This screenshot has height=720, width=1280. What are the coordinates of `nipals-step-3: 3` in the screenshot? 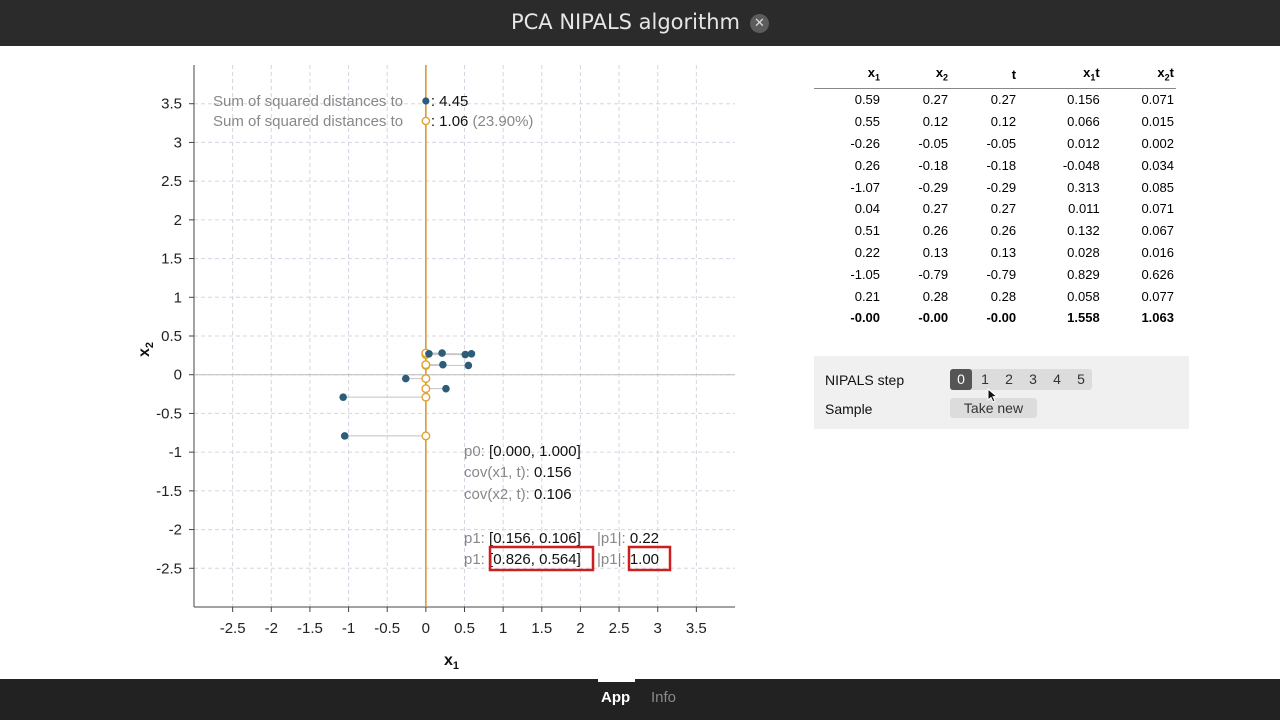 It's located at (1033, 379).